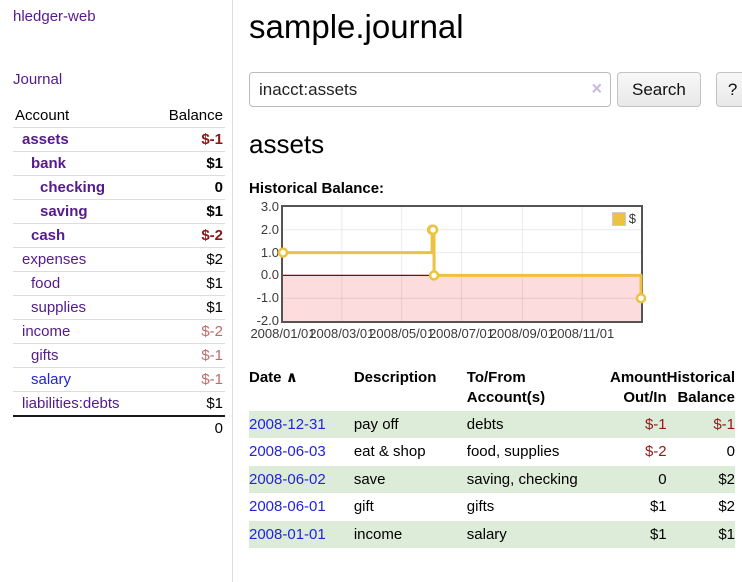 This screenshot has height=582, width=742. I want to click on transaction-balance: $-1, so click(724, 424).